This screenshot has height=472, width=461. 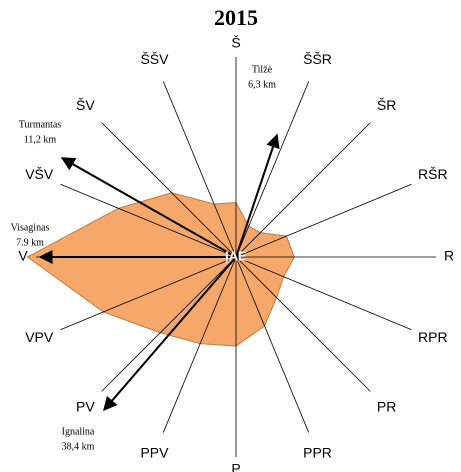 What do you see at coordinates (30, 227) in the screenshot?
I see `annotation-name: Visaginas` at bounding box center [30, 227].